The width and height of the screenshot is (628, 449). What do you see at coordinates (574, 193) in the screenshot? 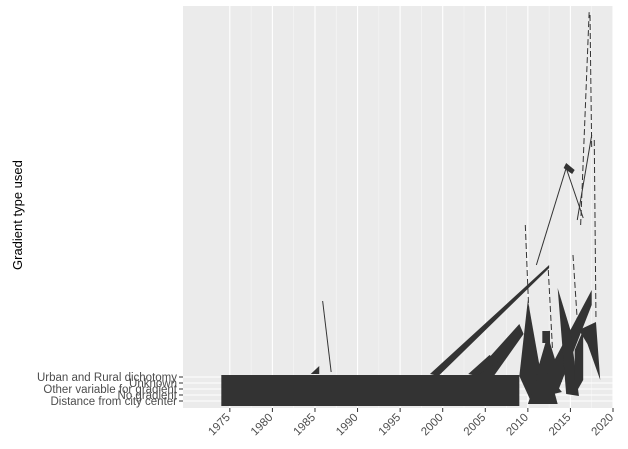
I see `line-2014` at bounding box center [574, 193].